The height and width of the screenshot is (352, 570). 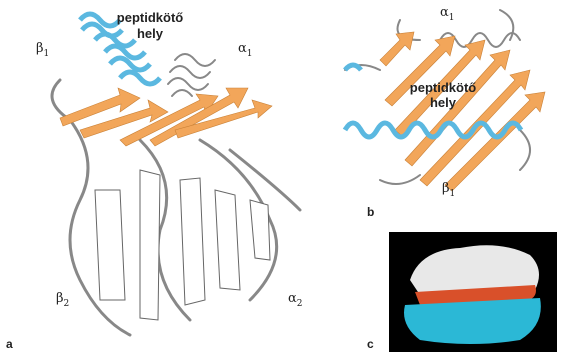 What do you see at coordinates (473, 292) in the screenshot?
I see `space-filling-model` at bounding box center [473, 292].